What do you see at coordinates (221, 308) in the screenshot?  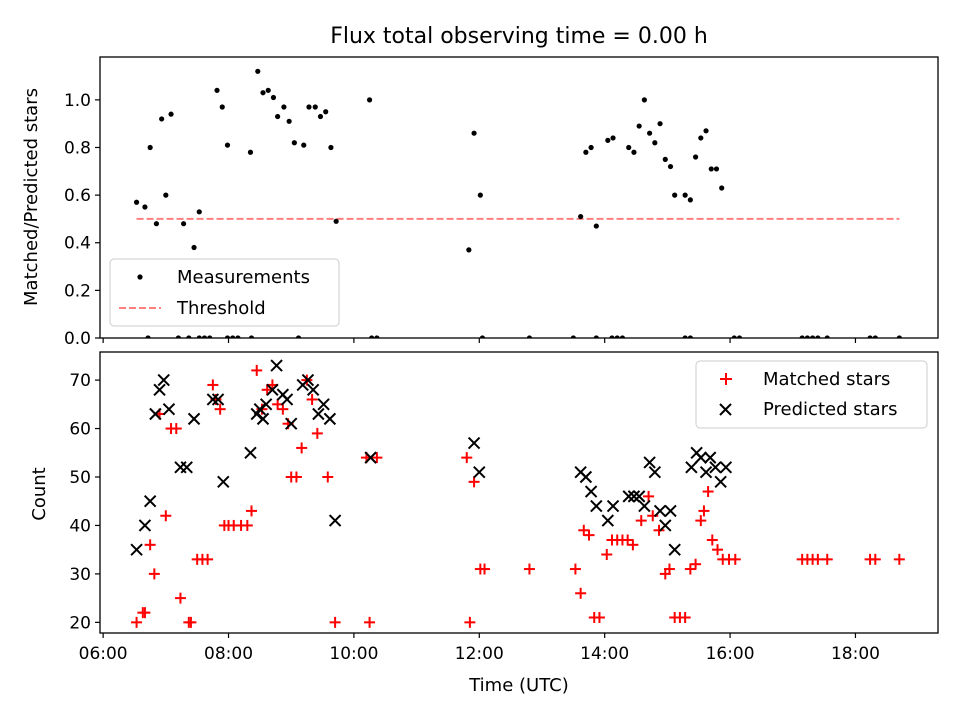 I see `legend-threshold-label: Threshold` at bounding box center [221, 308].